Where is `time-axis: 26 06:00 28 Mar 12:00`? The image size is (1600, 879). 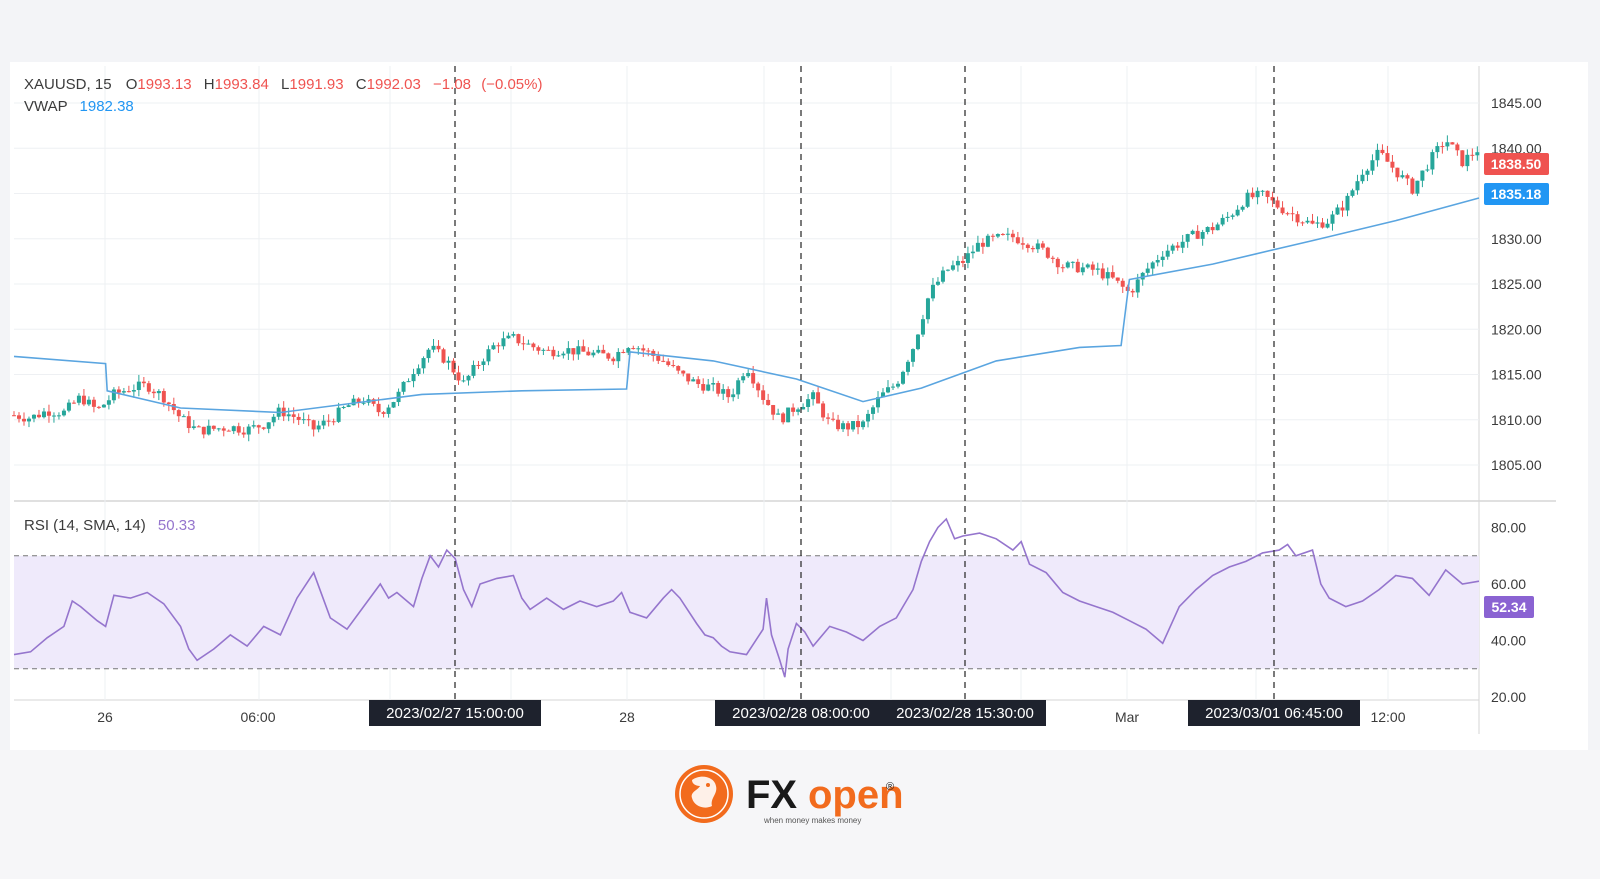 time-axis: 26 06:00 28 Mar 12:00 is located at coordinates (751, 717).